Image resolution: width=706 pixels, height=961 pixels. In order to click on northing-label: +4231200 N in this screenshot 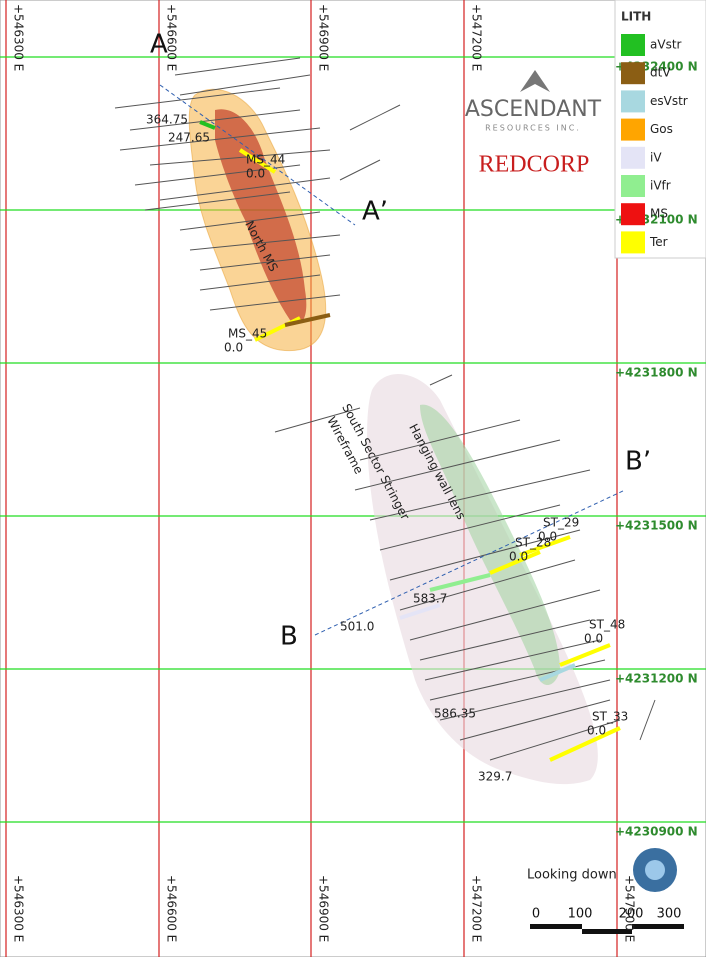, I will do `click(656, 679)`.